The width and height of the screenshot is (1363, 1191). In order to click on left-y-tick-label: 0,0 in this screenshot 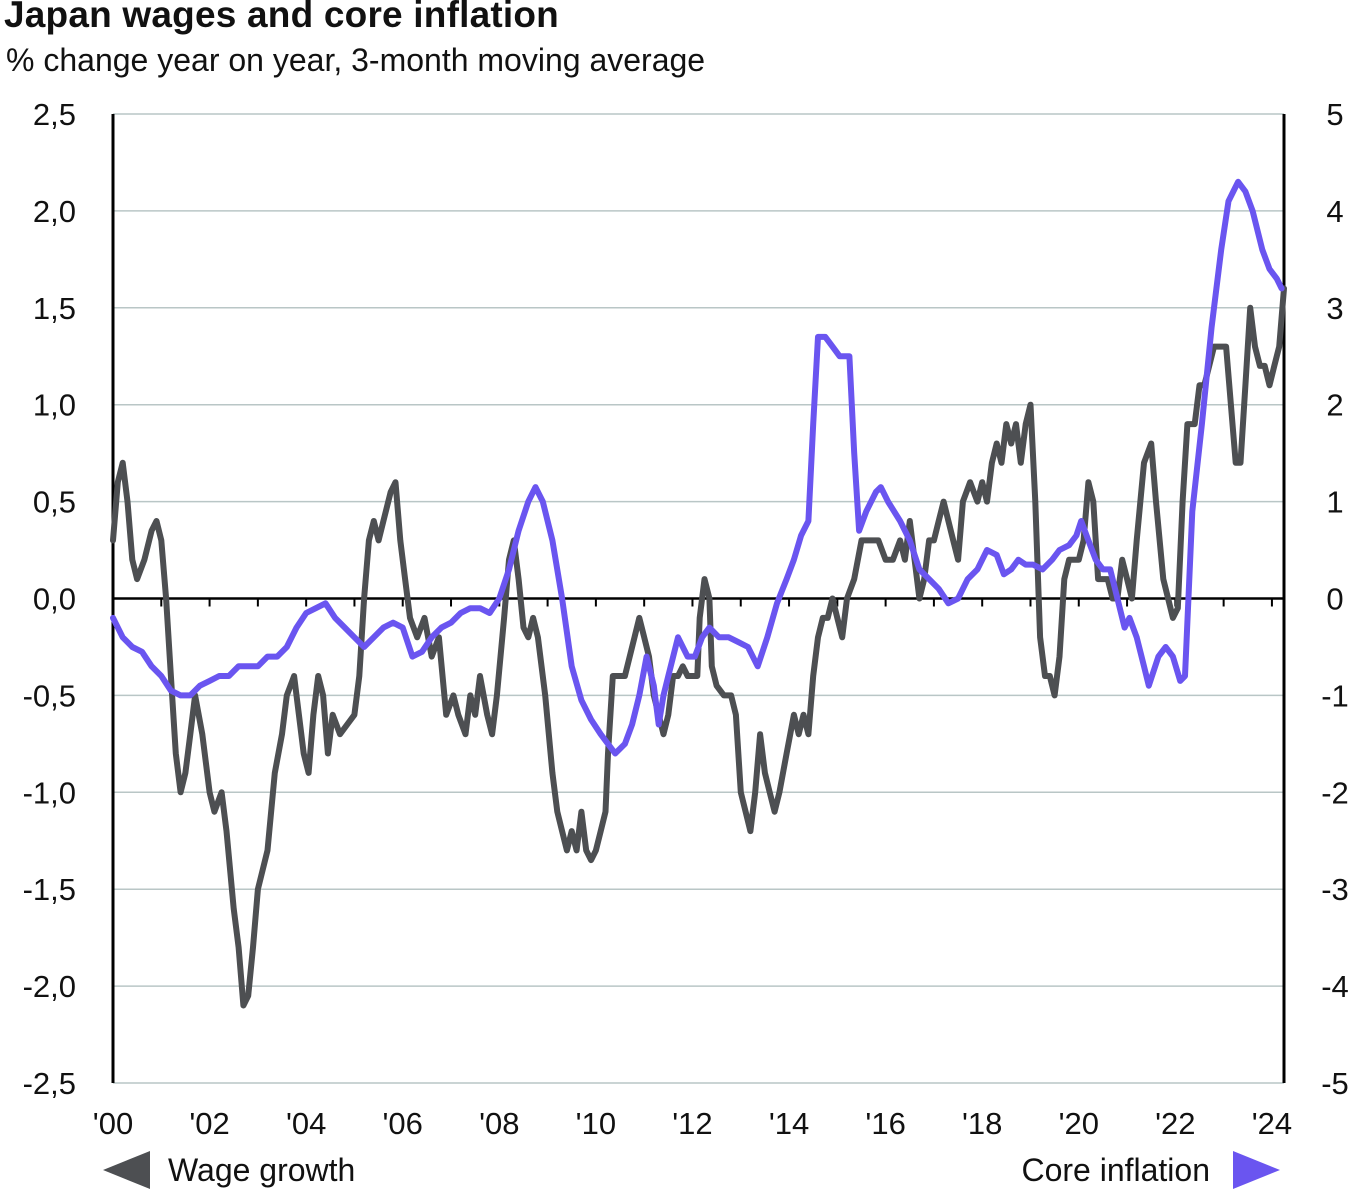, I will do `click(54, 599)`.